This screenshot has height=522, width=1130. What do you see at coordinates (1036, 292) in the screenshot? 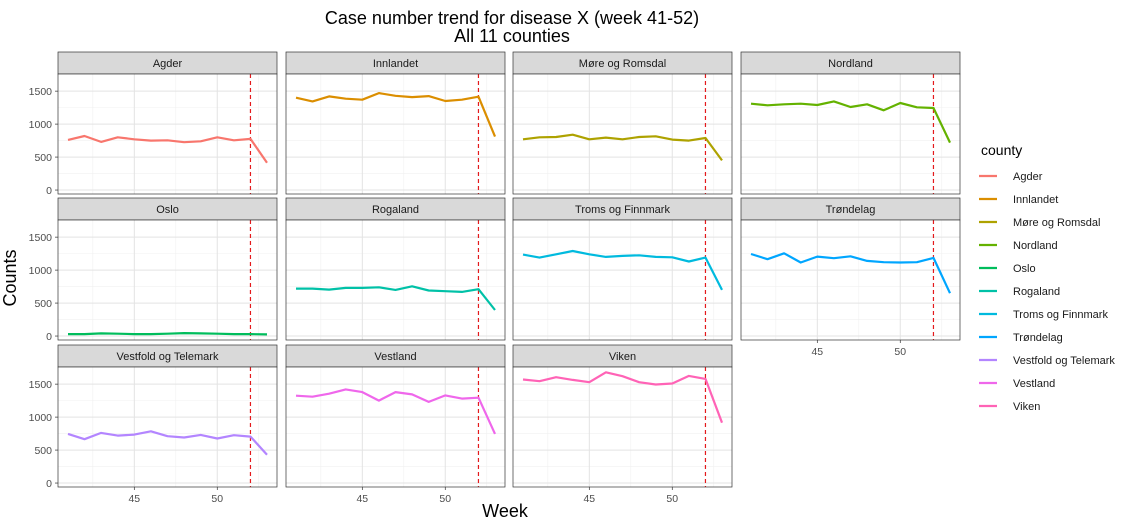
I see `legend-label-rogaland: Rogaland` at bounding box center [1036, 292].